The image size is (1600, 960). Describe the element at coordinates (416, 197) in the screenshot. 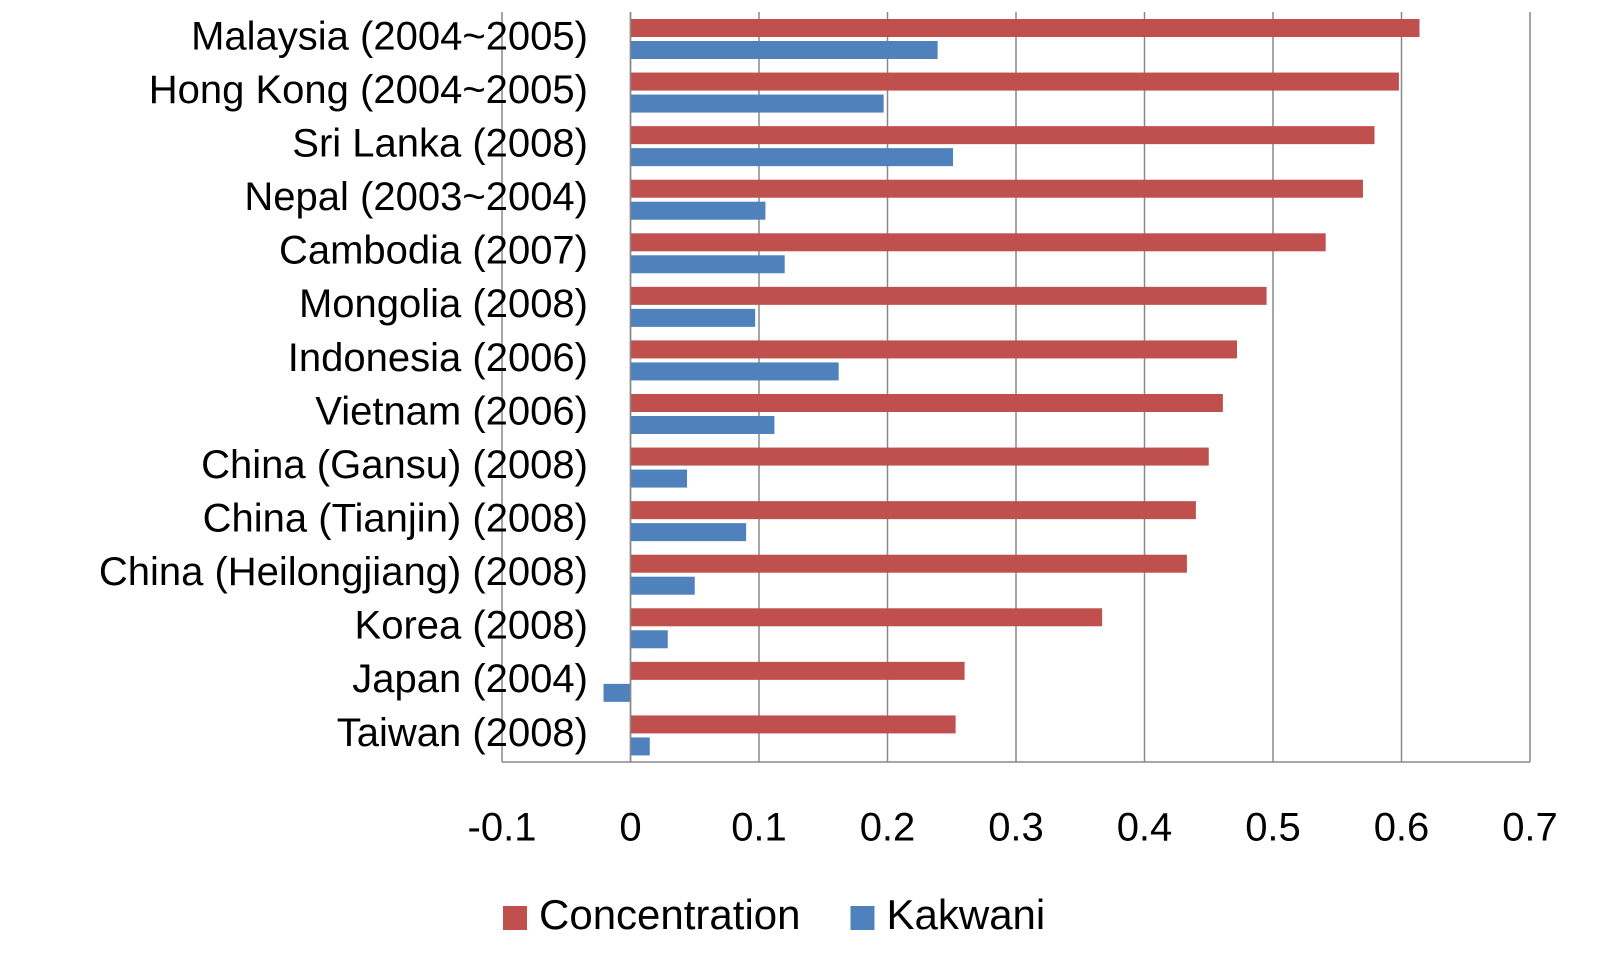

I see `y-tick-label: Nepal (2003~2004)` at that location.